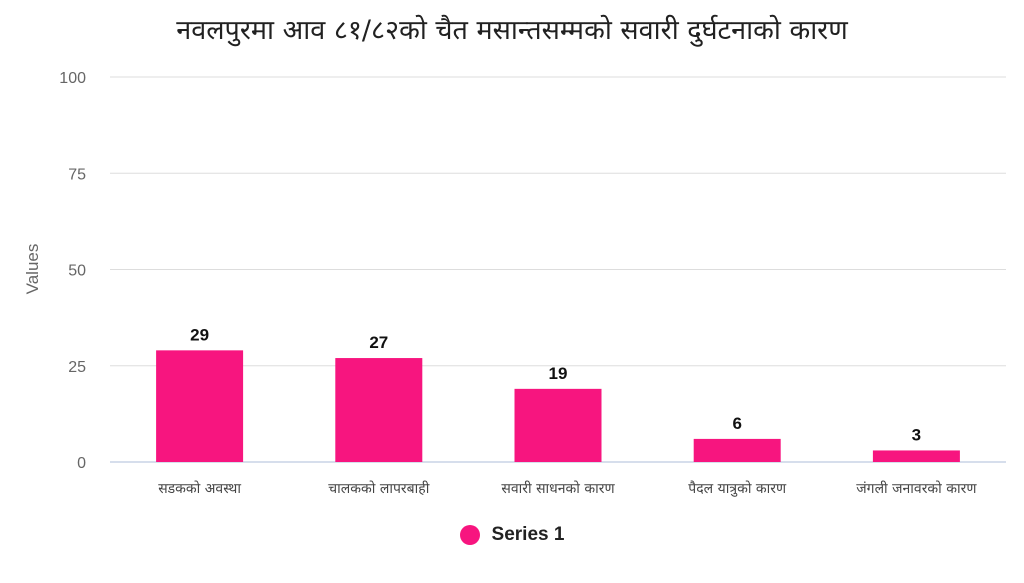 The width and height of the screenshot is (1024, 583). What do you see at coordinates (77, 174) in the screenshot?
I see `y-tick-label: 75` at bounding box center [77, 174].